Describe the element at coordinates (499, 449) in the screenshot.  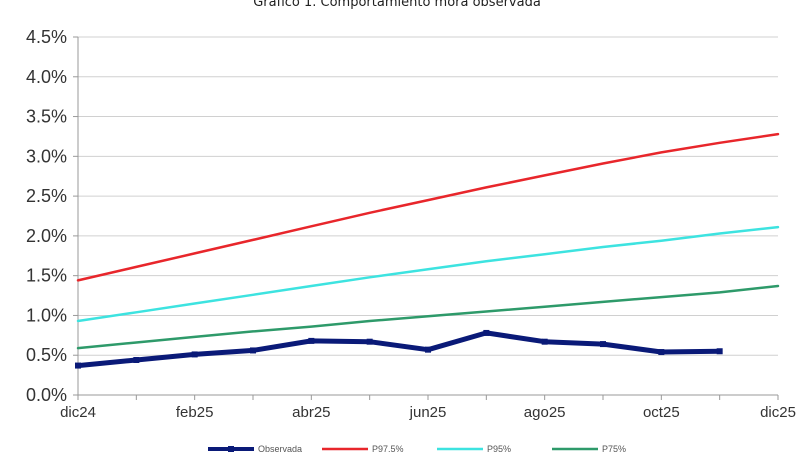
I see `legend-label-p95: P95%` at that location.